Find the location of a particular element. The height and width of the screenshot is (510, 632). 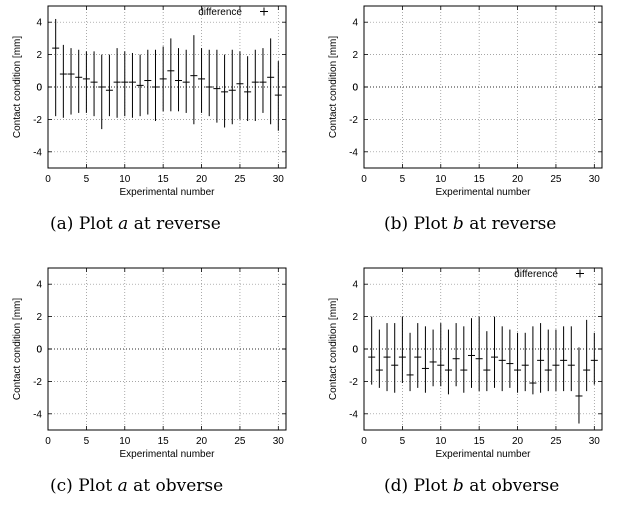

caption-d-label: (d) is located at coordinates (396, 486).